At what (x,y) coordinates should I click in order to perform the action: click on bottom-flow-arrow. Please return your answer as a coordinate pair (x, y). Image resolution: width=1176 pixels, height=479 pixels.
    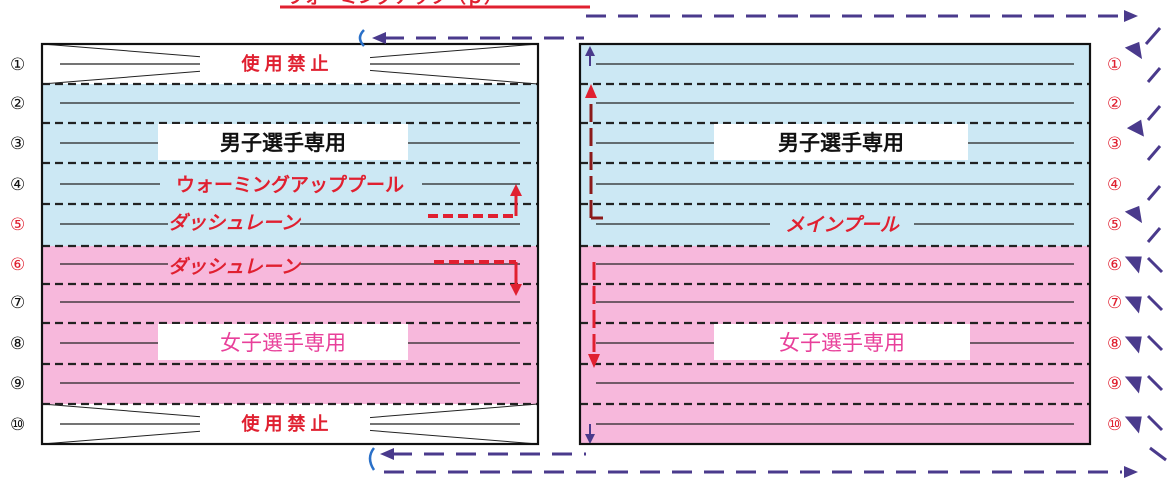
    Looking at the image, I should click on (753, 462).